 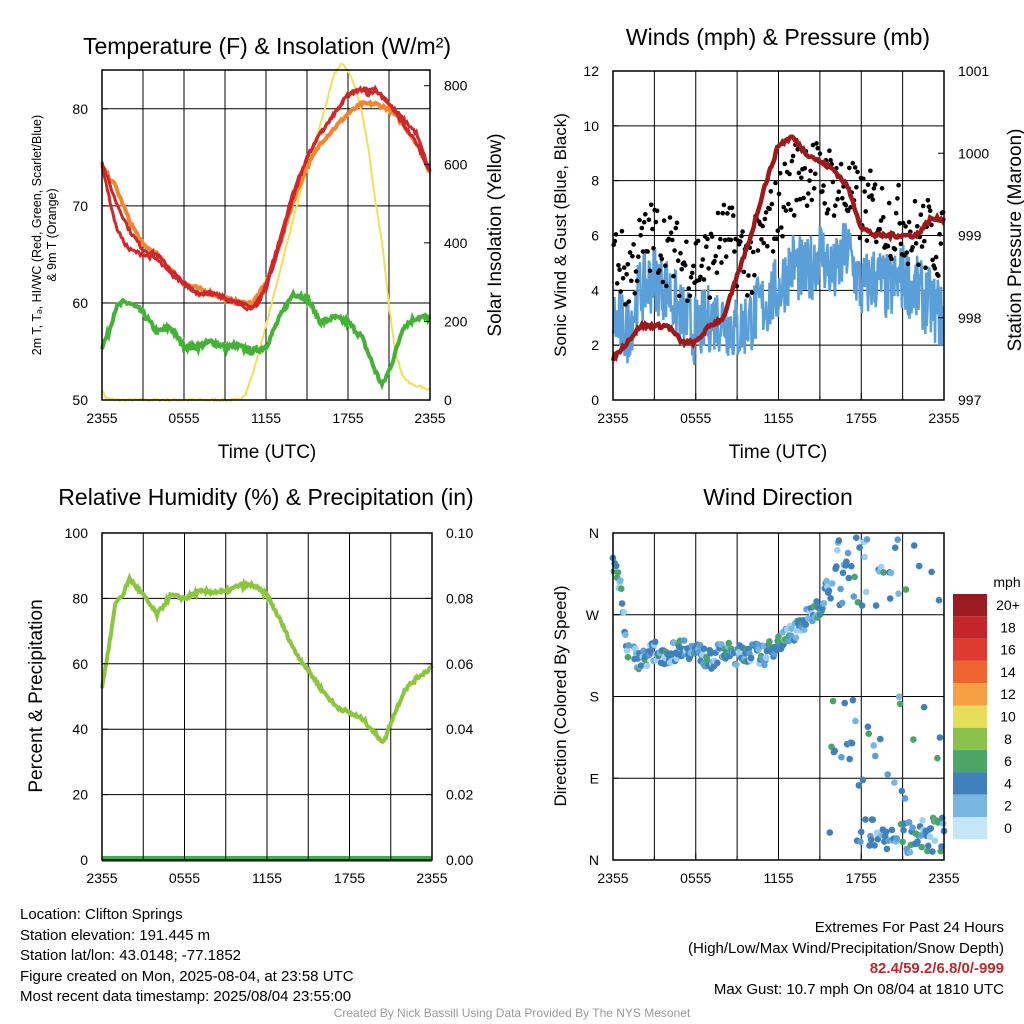 I want to click on wind-line, so click(x=778, y=294).